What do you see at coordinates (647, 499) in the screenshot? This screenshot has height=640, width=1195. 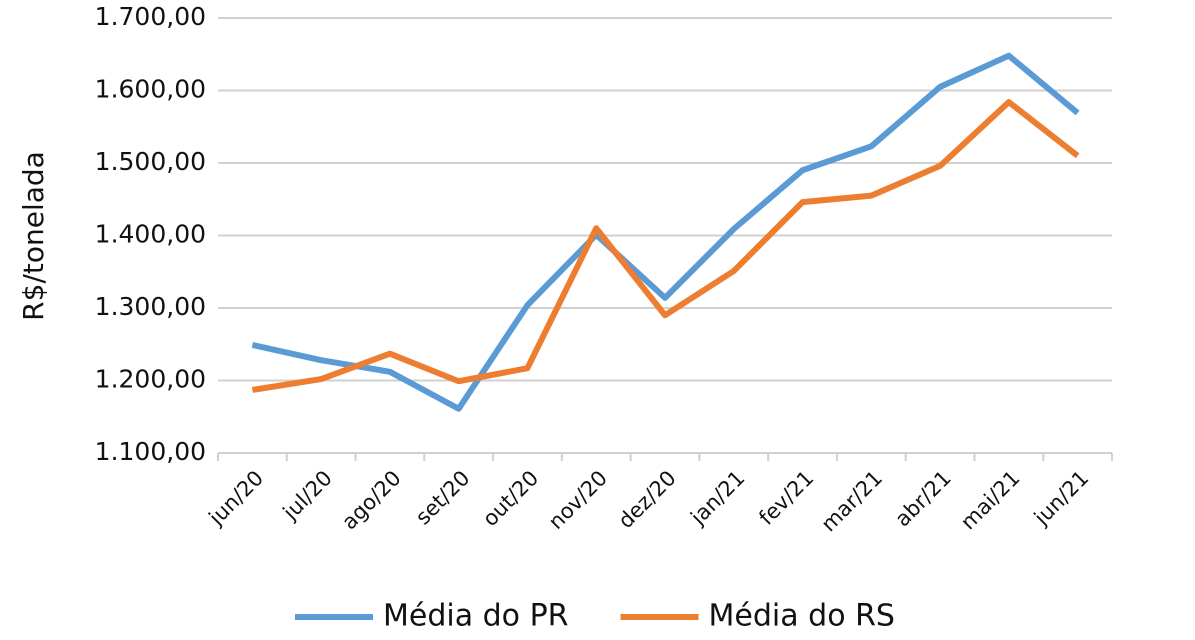 I see `x-tick-label: dez/20` at bounding box center [647, 499].